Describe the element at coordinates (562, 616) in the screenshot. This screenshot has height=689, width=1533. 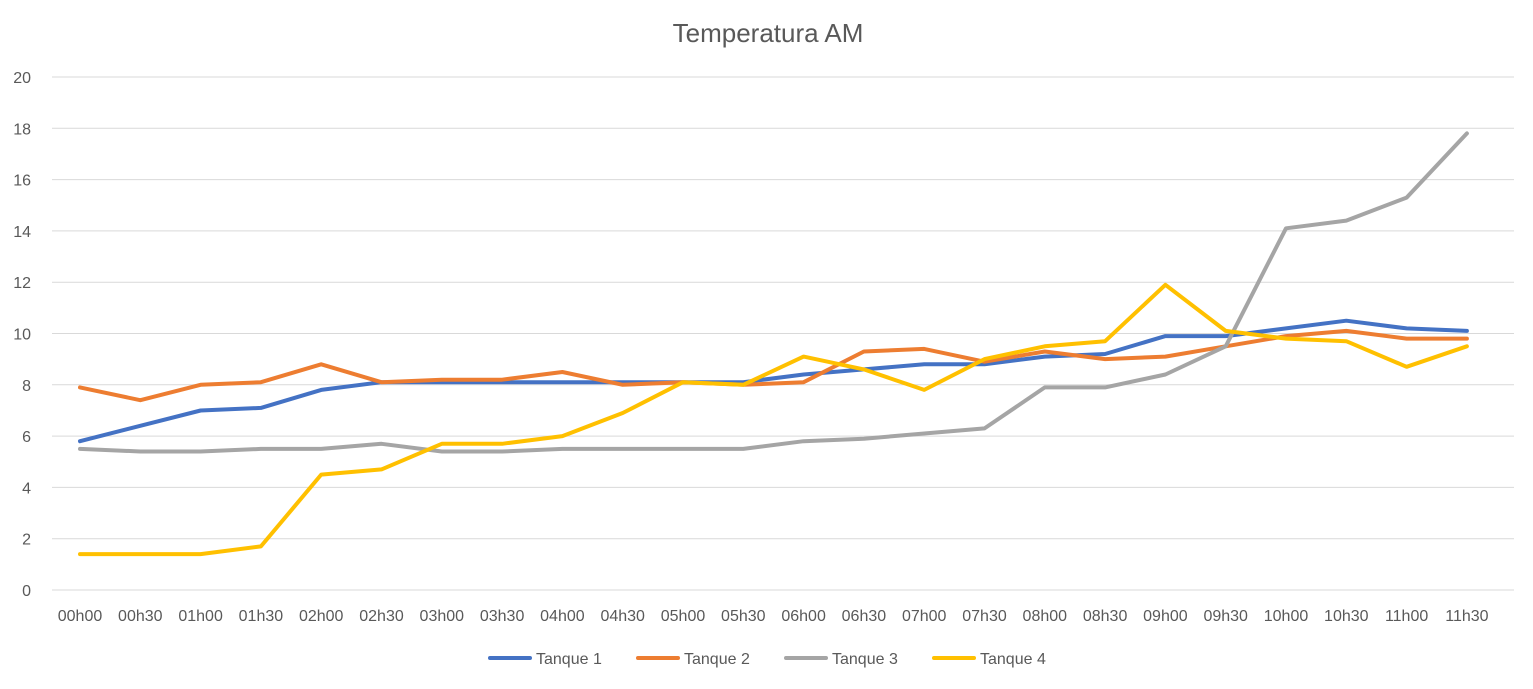
I see `x-tick-label: 04h00` at that location.